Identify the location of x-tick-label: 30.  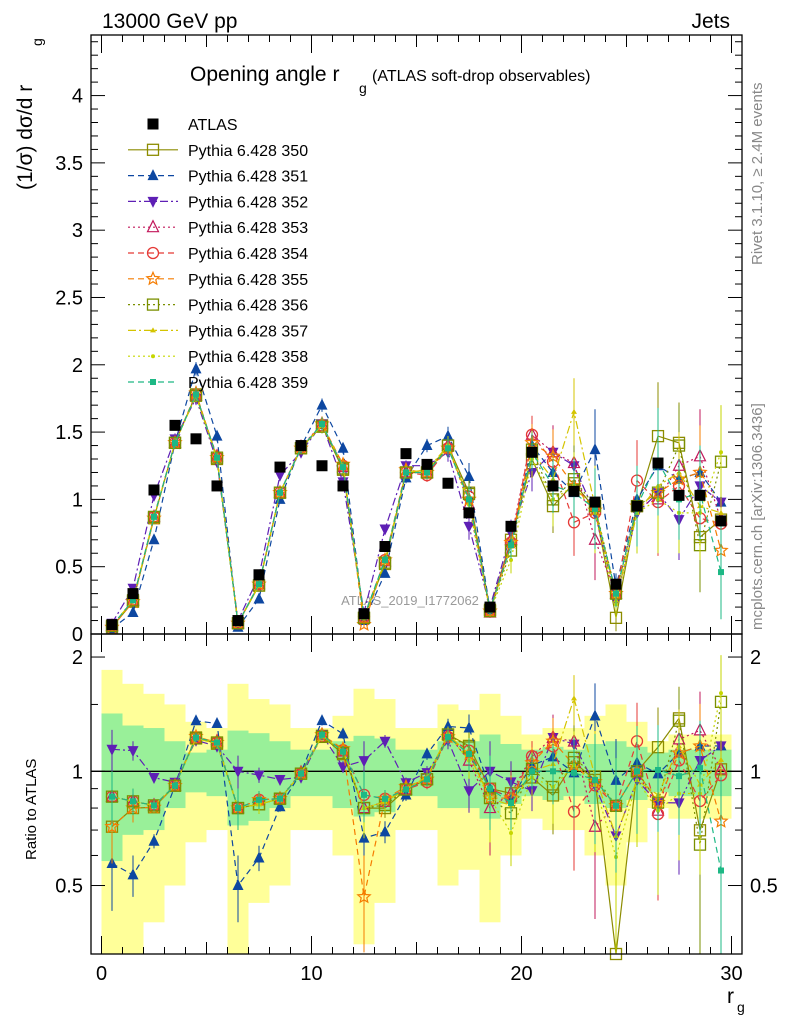
(731, 974).